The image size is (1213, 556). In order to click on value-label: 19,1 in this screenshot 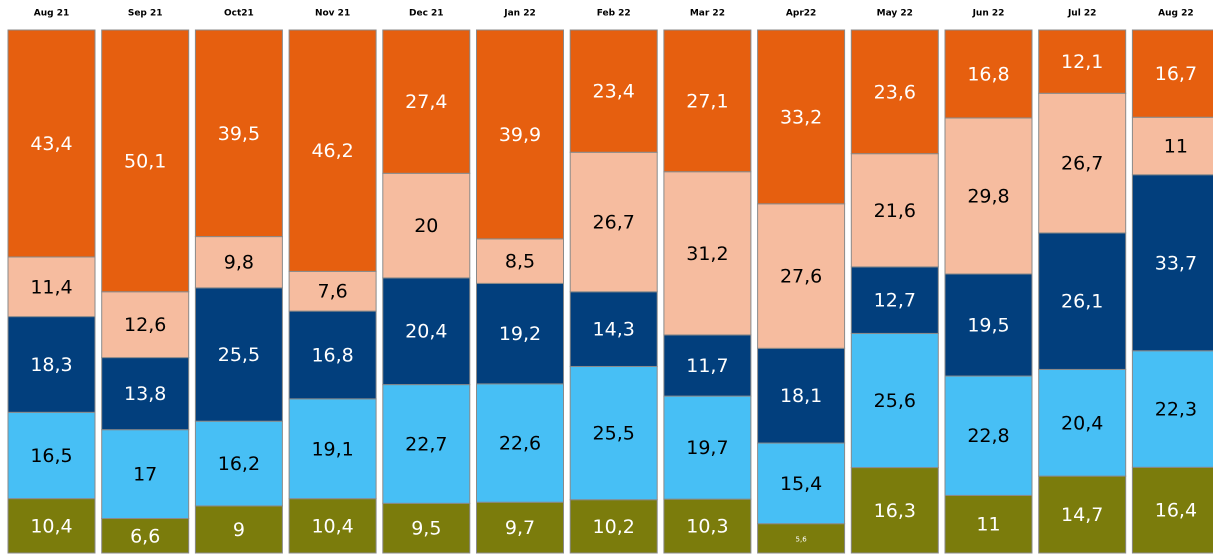, I will do `click(332, 449)`.